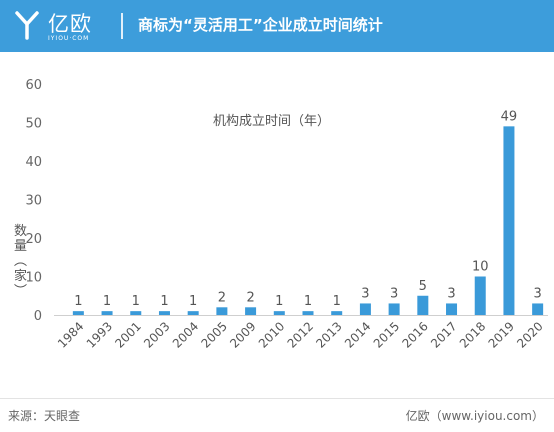  What do you see at coordinates (33, 162) in the screenshot?
I see `y-tick-label: 40` at bounding box center [33, 162].